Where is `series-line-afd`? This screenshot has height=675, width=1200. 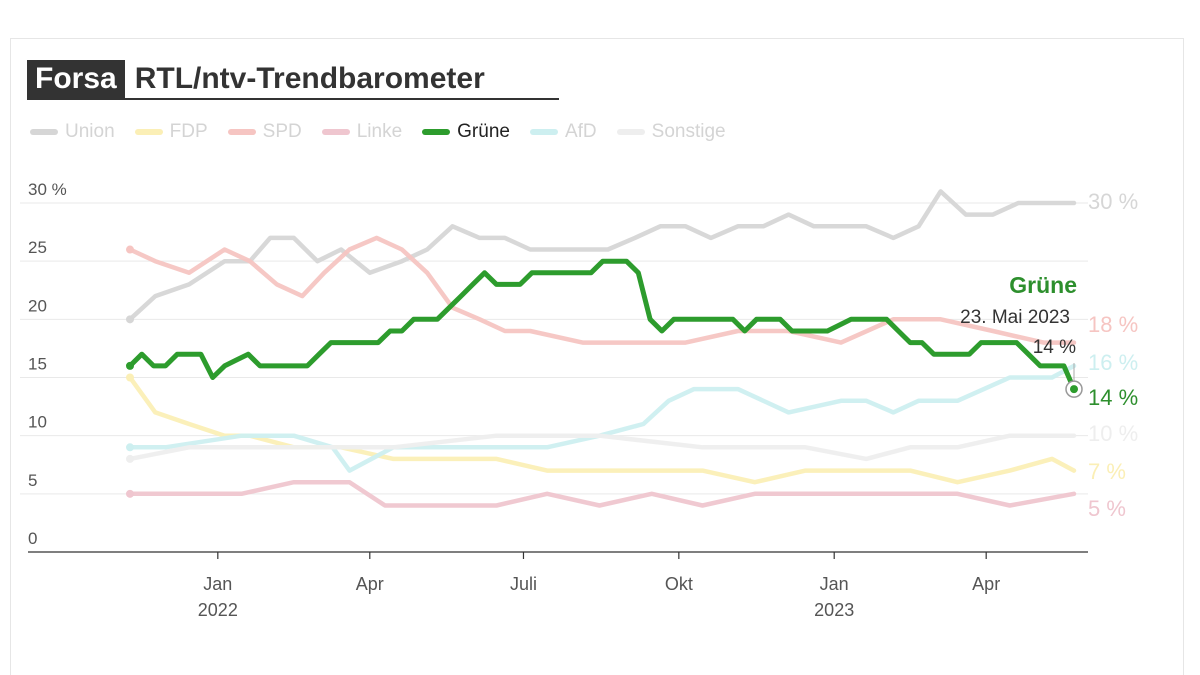
series-line-afd is located at coordinates (602, 418).